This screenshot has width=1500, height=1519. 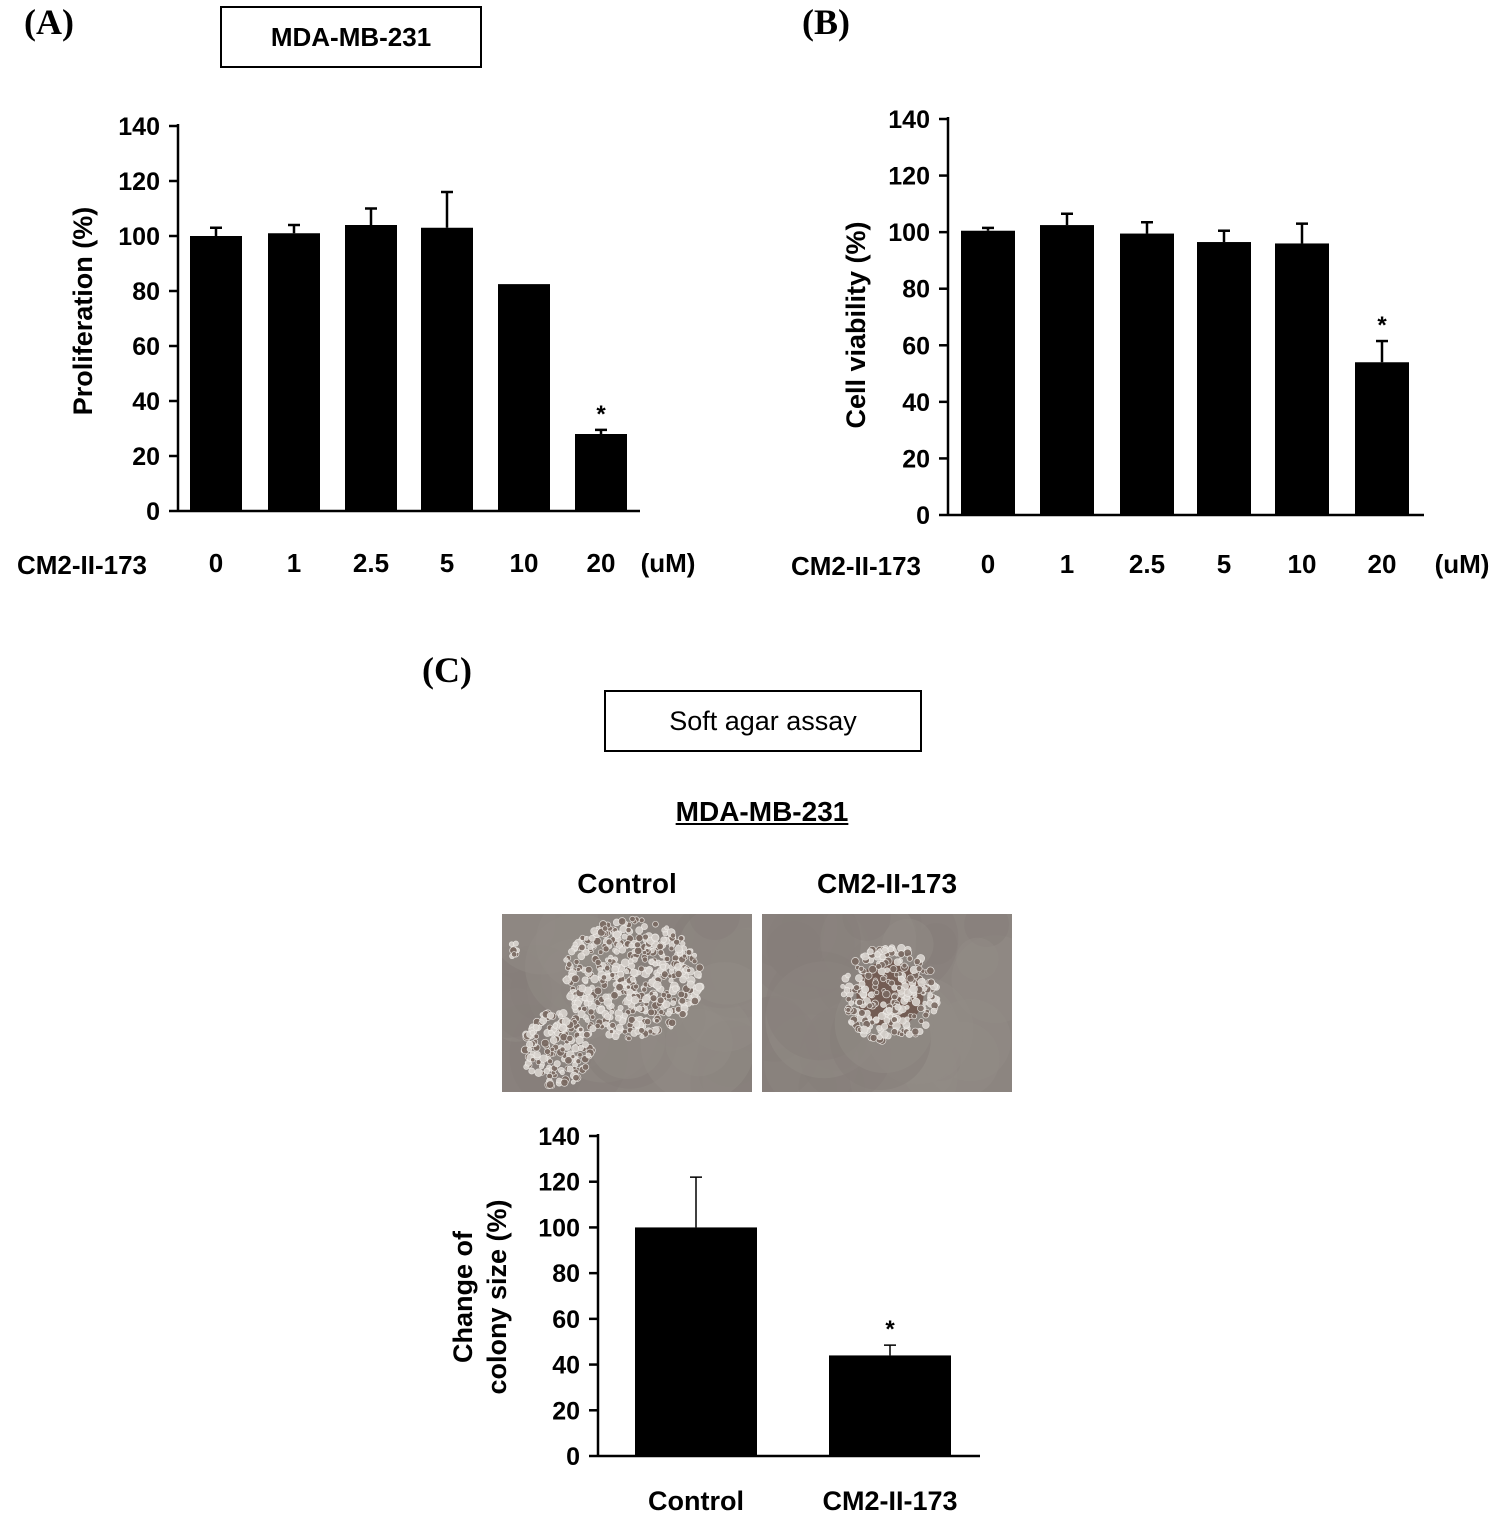 What do you see at coordinates (566, 1274) in the screenshot?
I see `chart-c-y-tick-label: 80` at bounding box center [566, 1274].